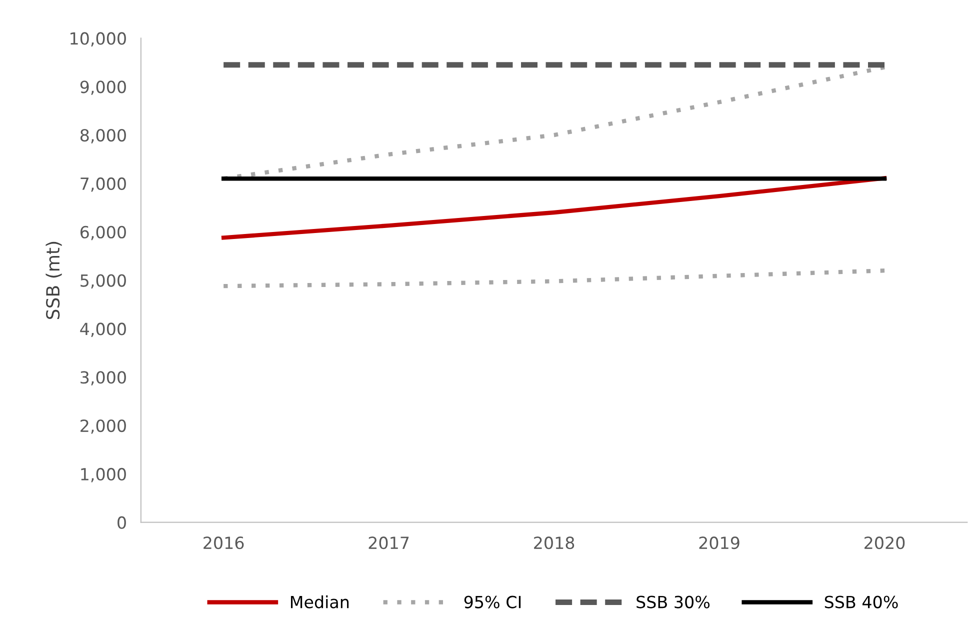 This screenshot has height=637, width=972. What do you see at coordinates (719, 543) in the screenshot?
I see `x-tick-label: 2019` at bounding box center [719, 543].